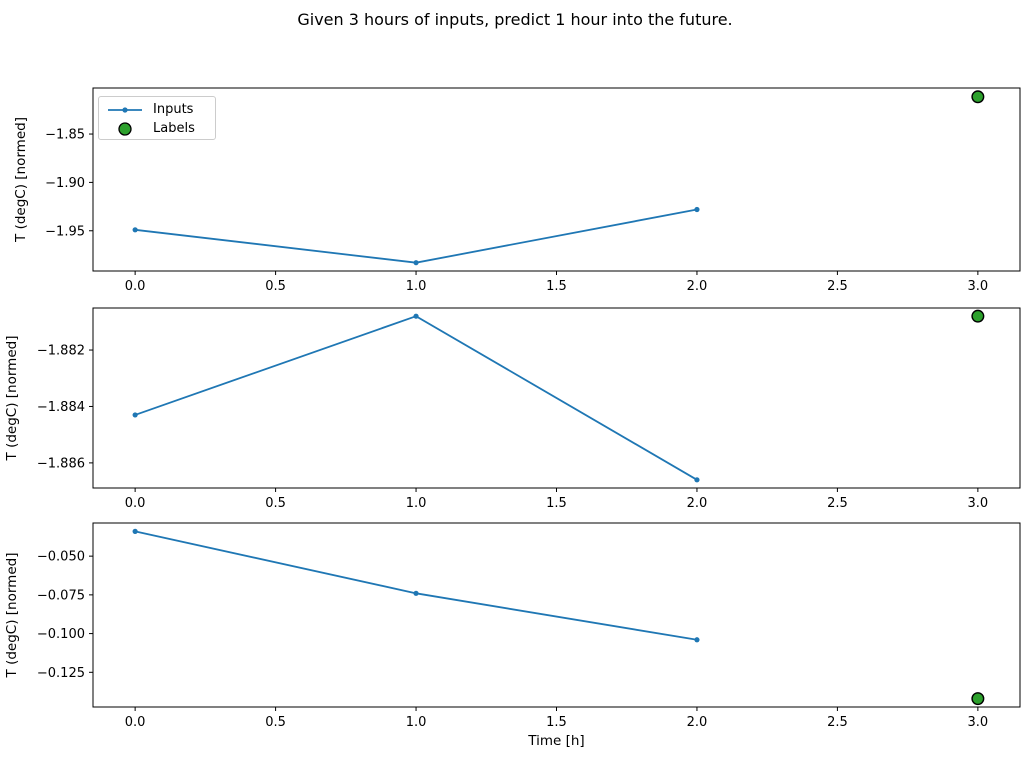  What do you see at coordinates (125, 110) in the screenshot?
I see `inputs-line-marker-icon` at bounding box center [125, 110].